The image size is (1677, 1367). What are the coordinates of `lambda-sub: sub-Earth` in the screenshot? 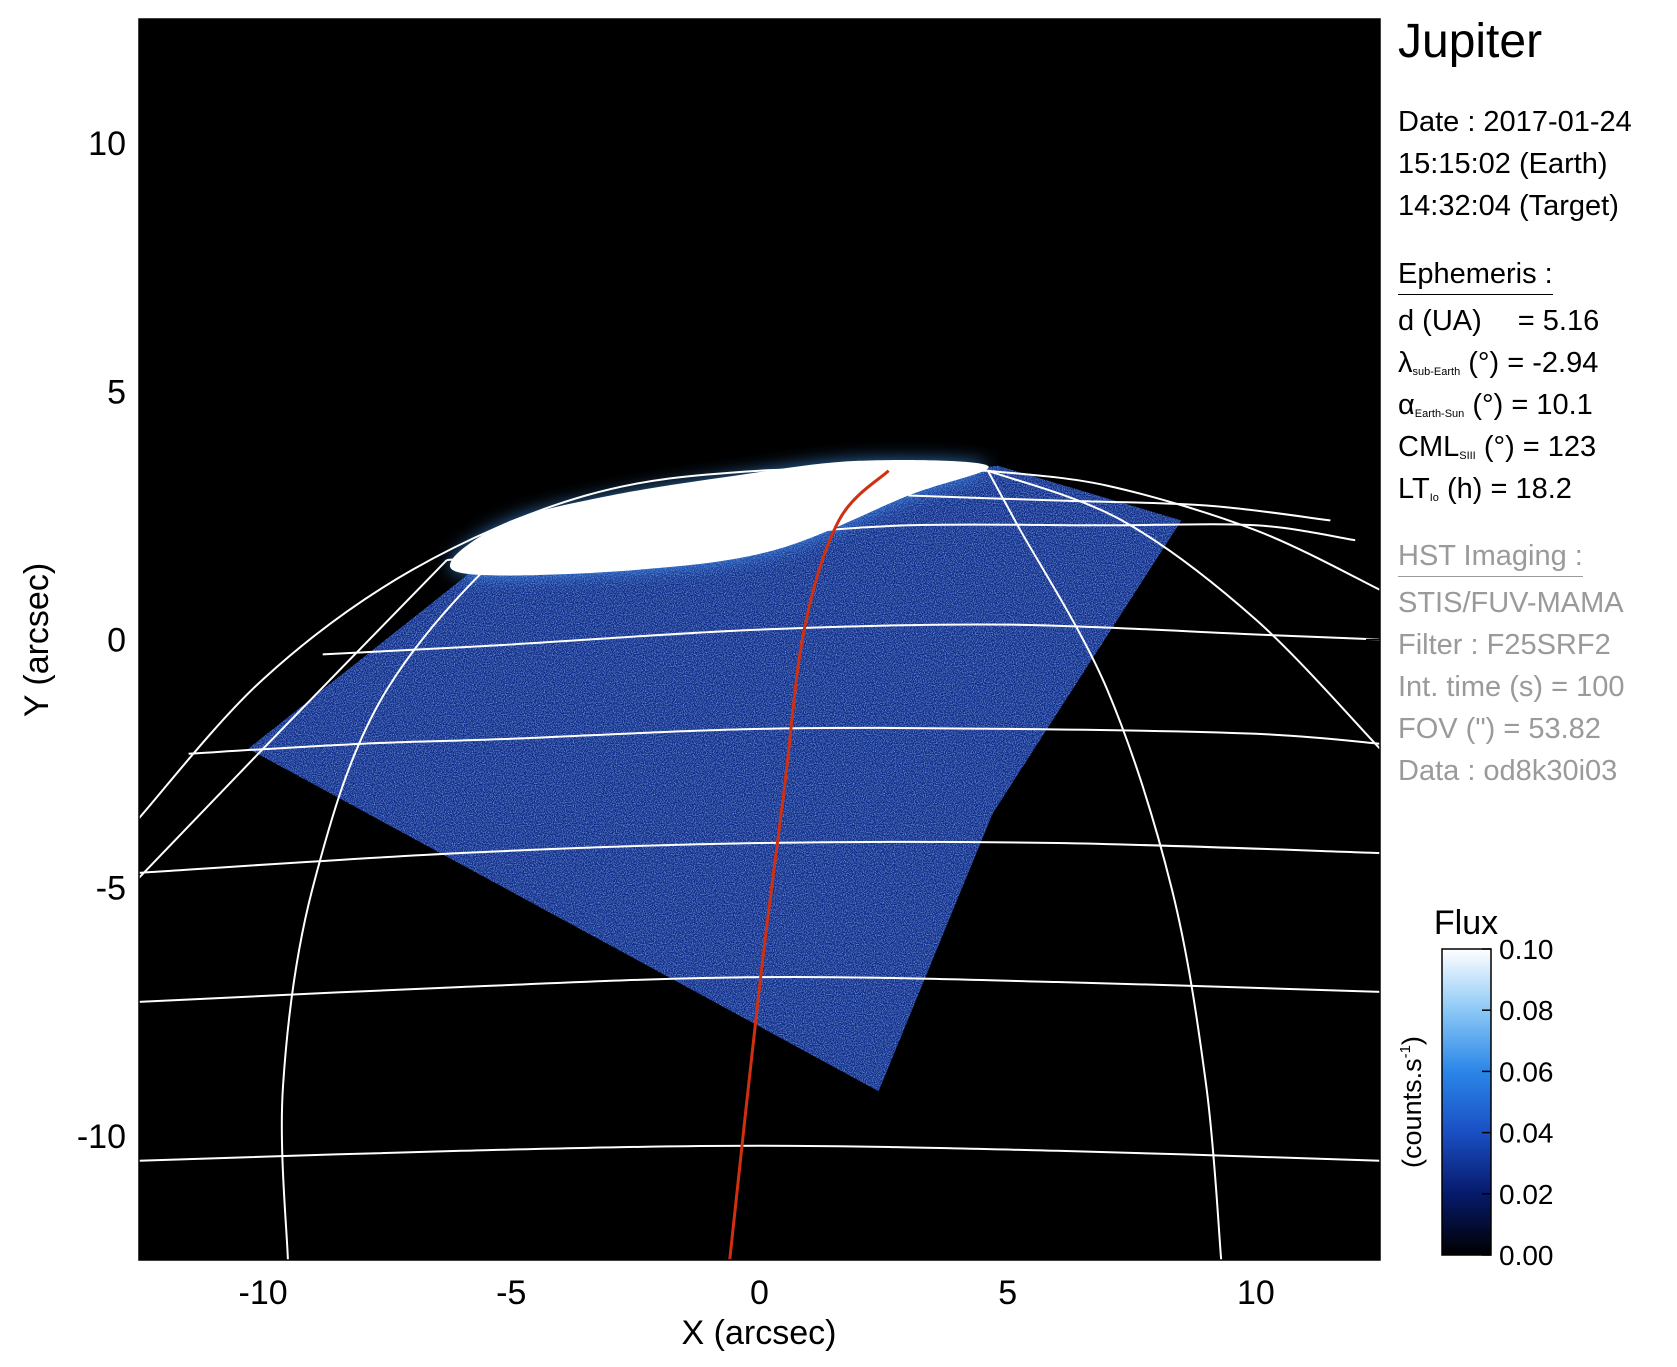 It's located at (1436, 372).